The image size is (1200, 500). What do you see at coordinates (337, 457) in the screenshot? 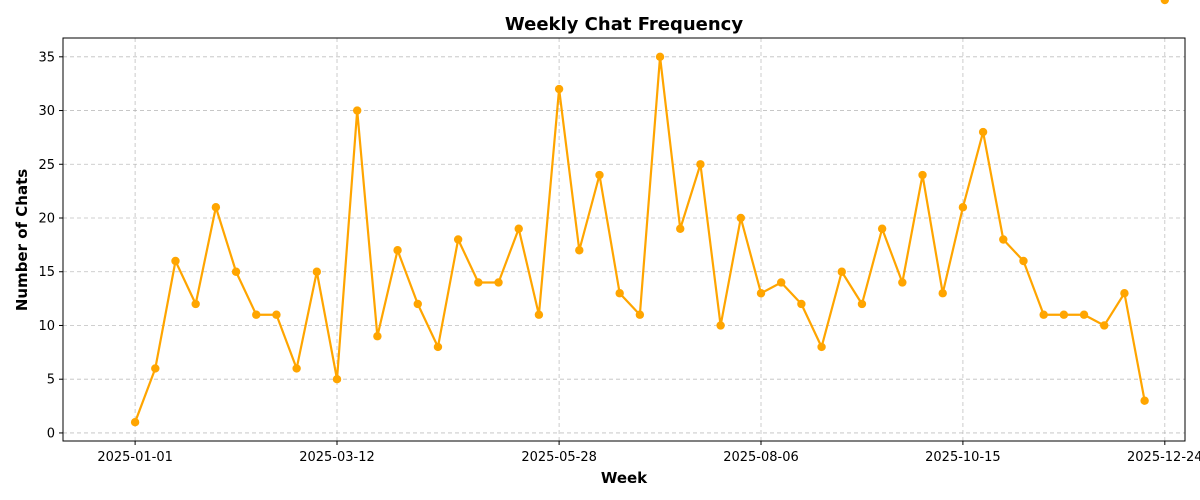
I see `x-tick-label: 2025-03-12` at bounding box center [337, 457].